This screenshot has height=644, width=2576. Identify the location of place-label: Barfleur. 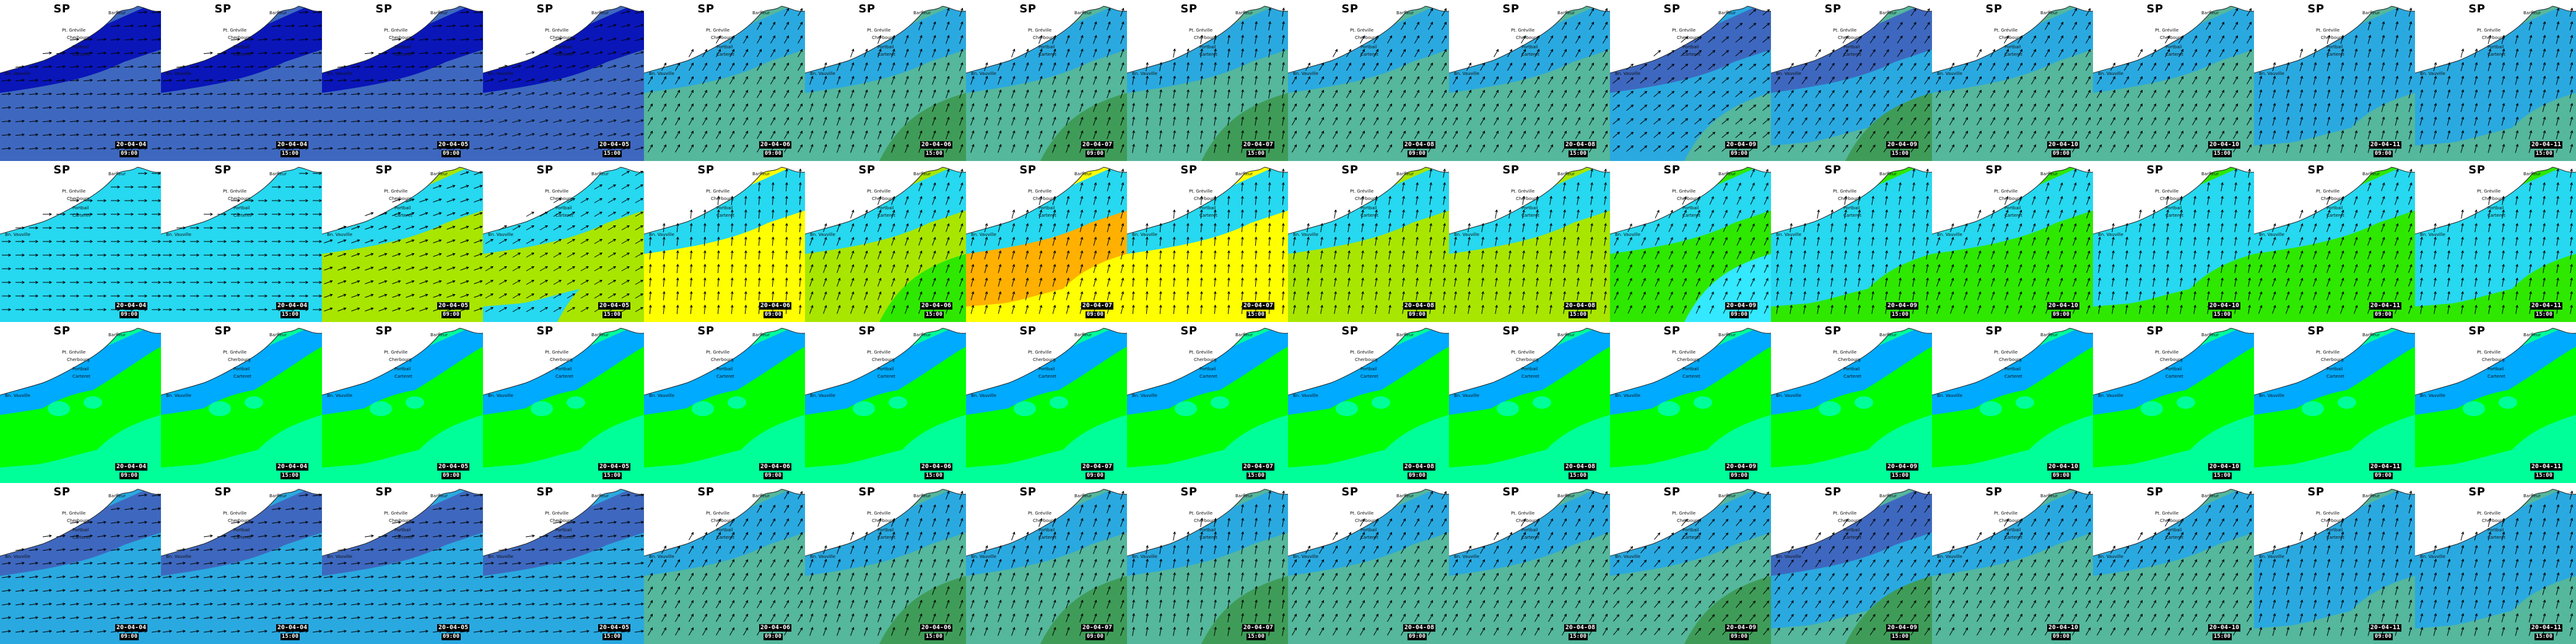
(1727, 13).